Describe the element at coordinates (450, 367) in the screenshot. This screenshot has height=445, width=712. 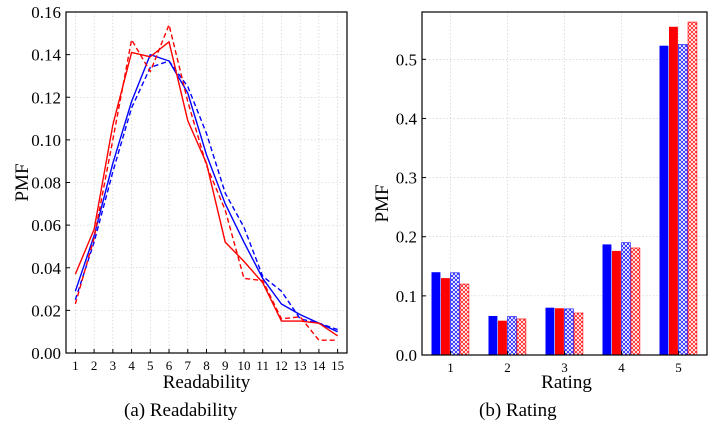
I see `rating-x-tick-label: 1` at that location.